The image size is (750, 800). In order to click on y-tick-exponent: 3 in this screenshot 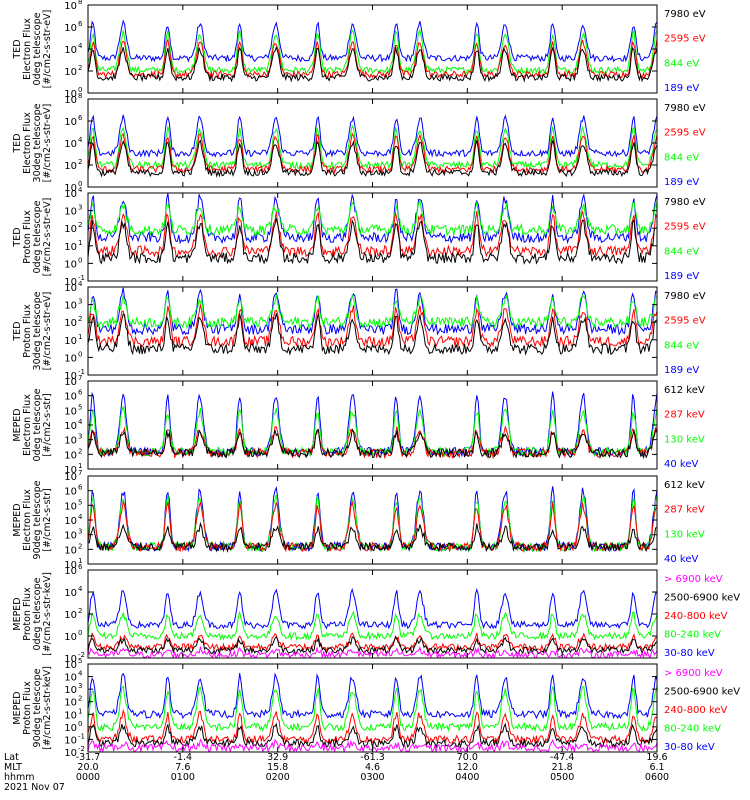, I will do `click(80, 686)`.